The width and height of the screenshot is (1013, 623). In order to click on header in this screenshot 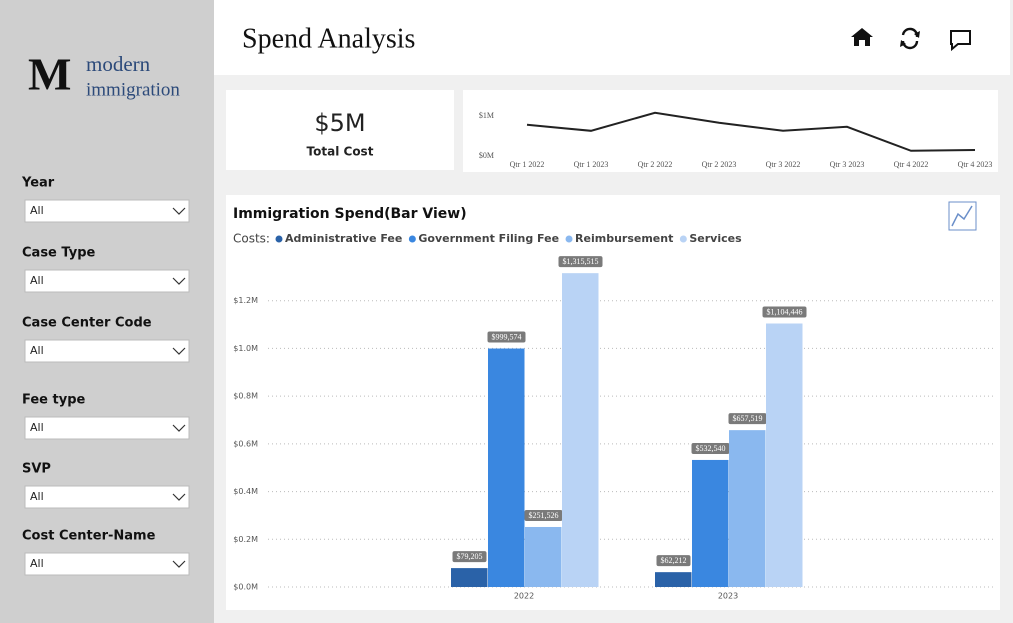, I will do `click(612, 37)`.